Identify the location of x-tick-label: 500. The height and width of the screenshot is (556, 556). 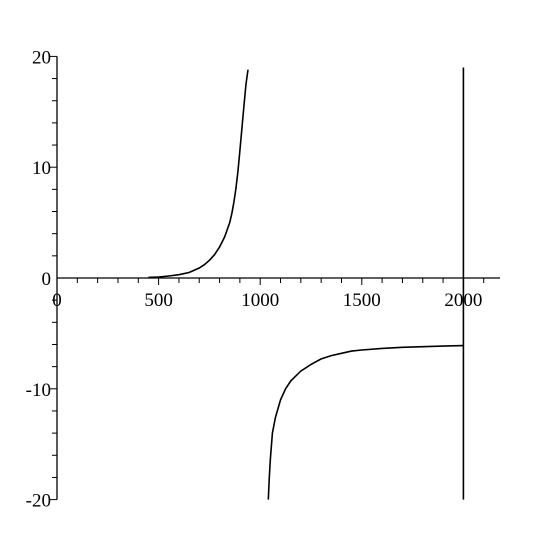
(158, 300).